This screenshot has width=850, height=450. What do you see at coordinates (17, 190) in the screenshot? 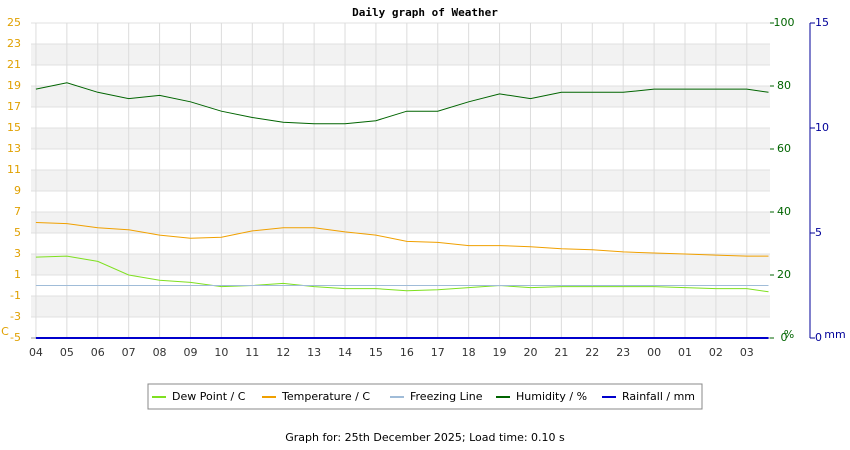
I see `y-tick-label: 9` at bounding box center [17, 190].